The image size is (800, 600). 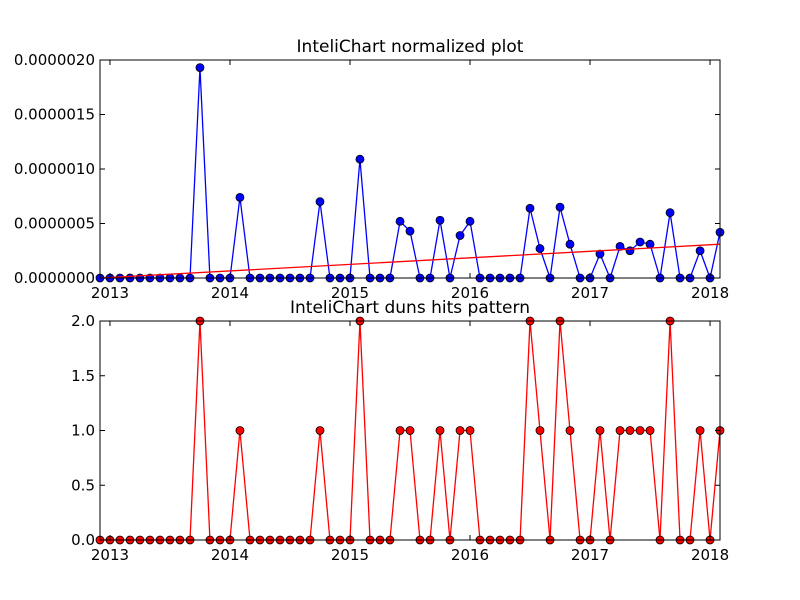 What do you see at coordinates (83, 431) in the screenshot?
I see `y-tick-label: 1.0` at bounding box center [83, 431].